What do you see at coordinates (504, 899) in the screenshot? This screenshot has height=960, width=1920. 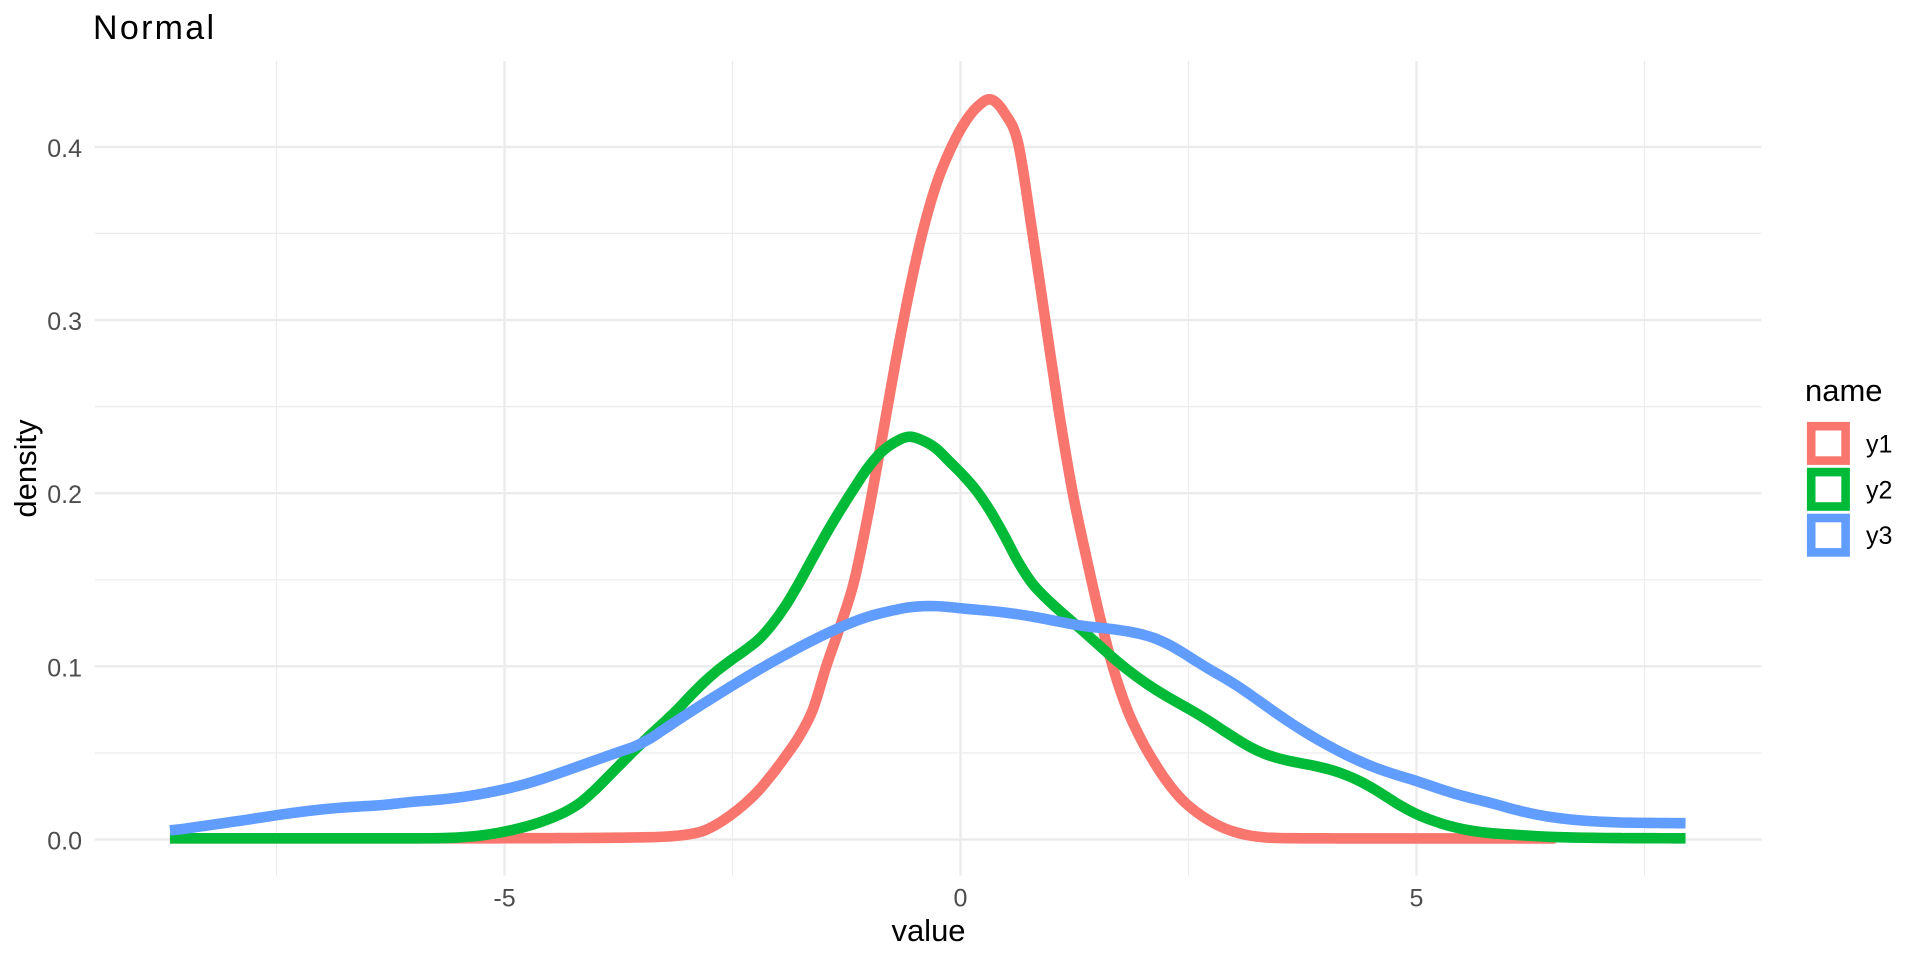 I see `x-tick-label: -5` at bounding box center [504, 899].